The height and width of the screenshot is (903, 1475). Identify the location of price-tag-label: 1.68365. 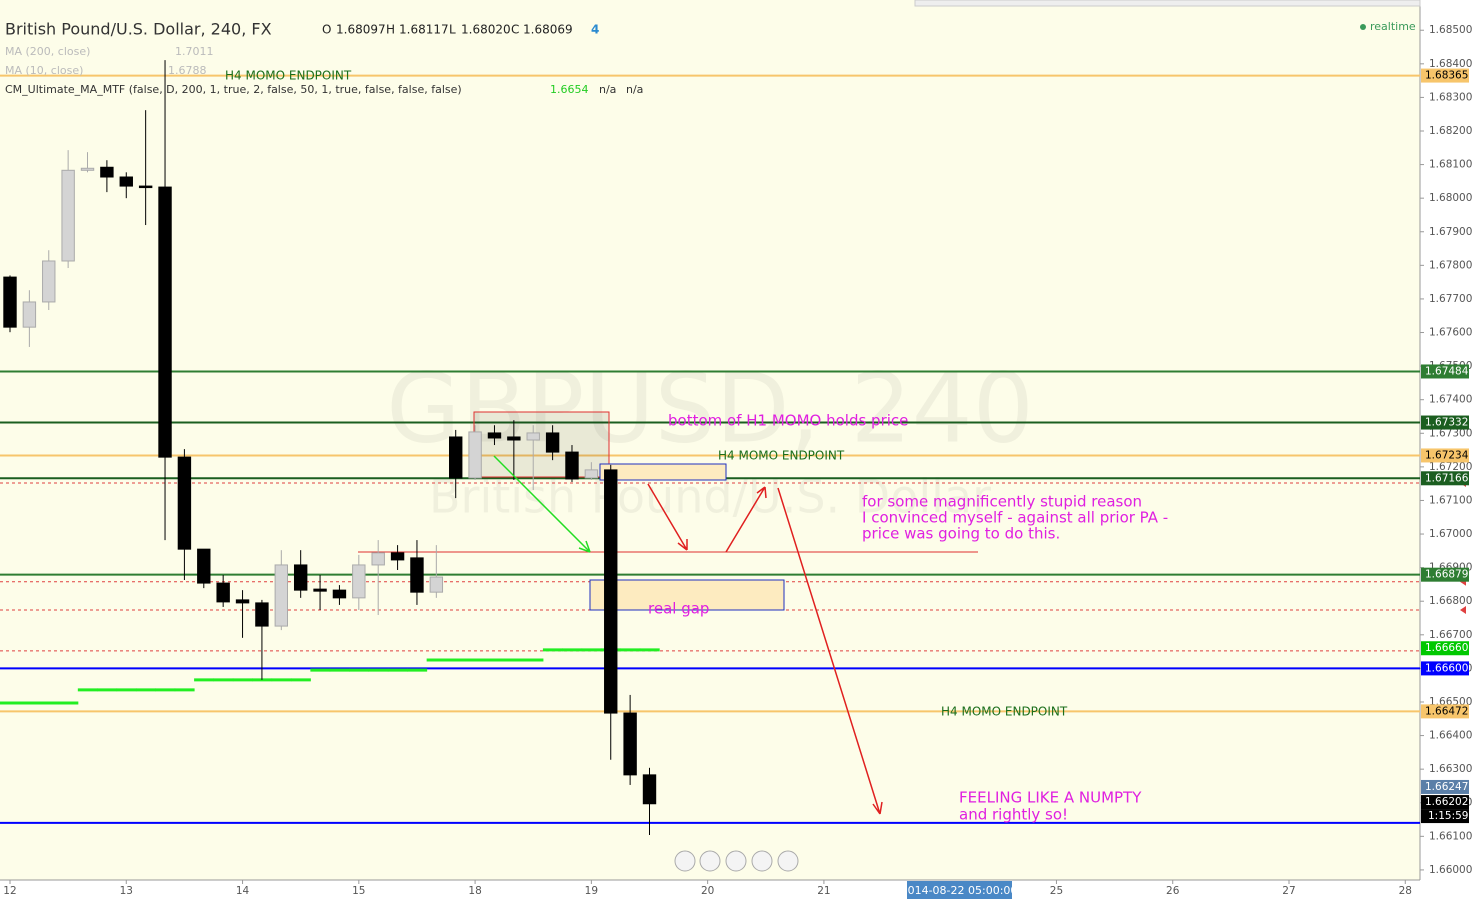
(1446, 76).